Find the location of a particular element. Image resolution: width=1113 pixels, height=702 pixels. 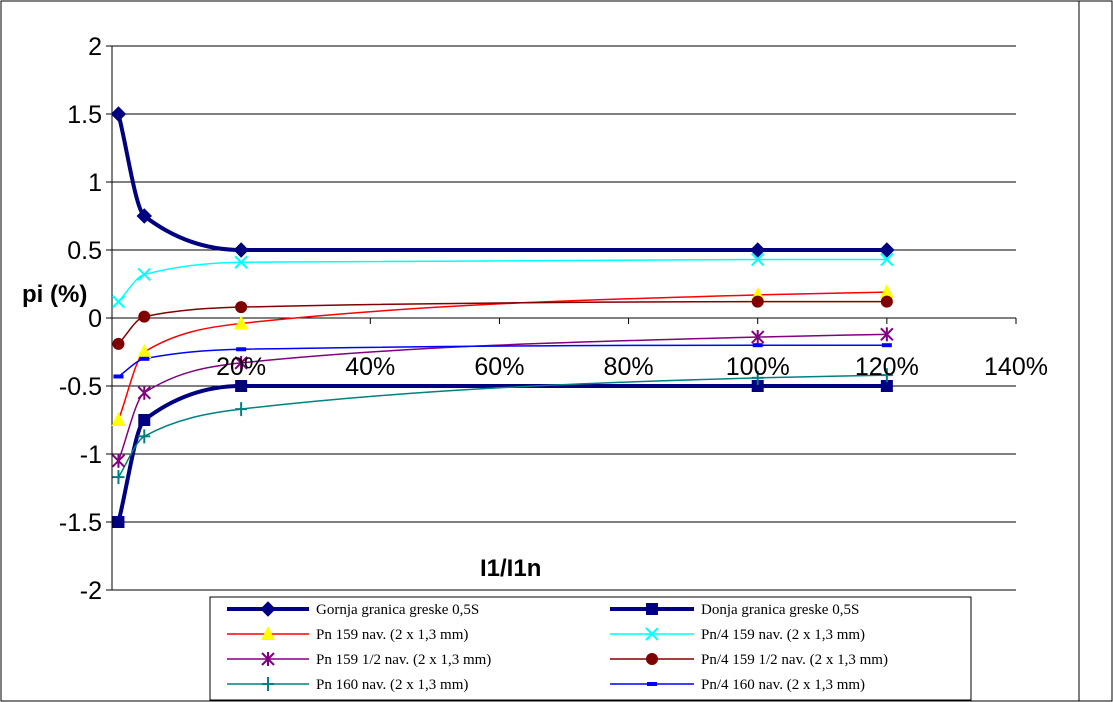

legend-item-2: Donja granica greske 0,5S is located at coordinates (734, 610).